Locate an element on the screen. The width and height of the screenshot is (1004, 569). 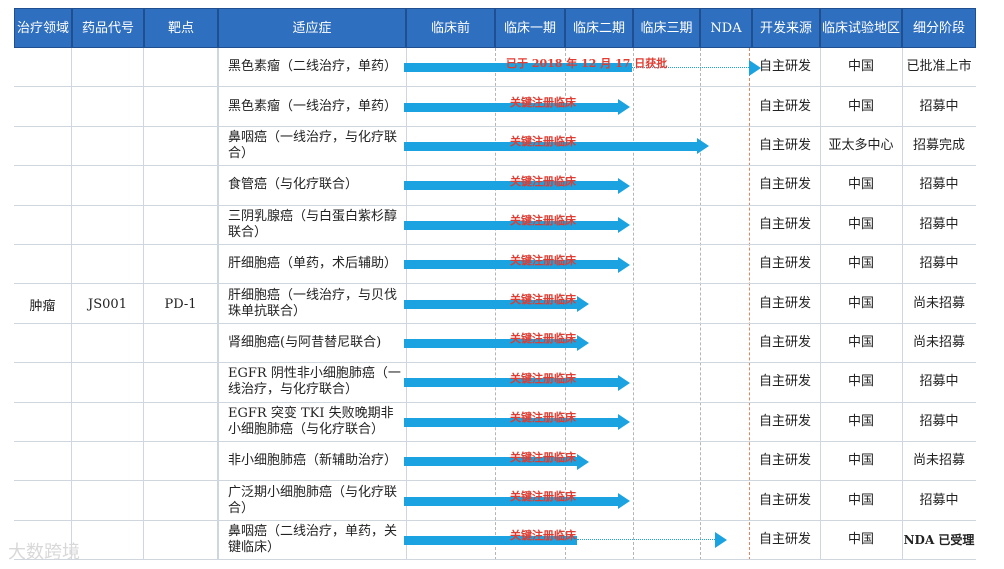
header-preclinical: 临床前 is located at coordinates (450, 28).